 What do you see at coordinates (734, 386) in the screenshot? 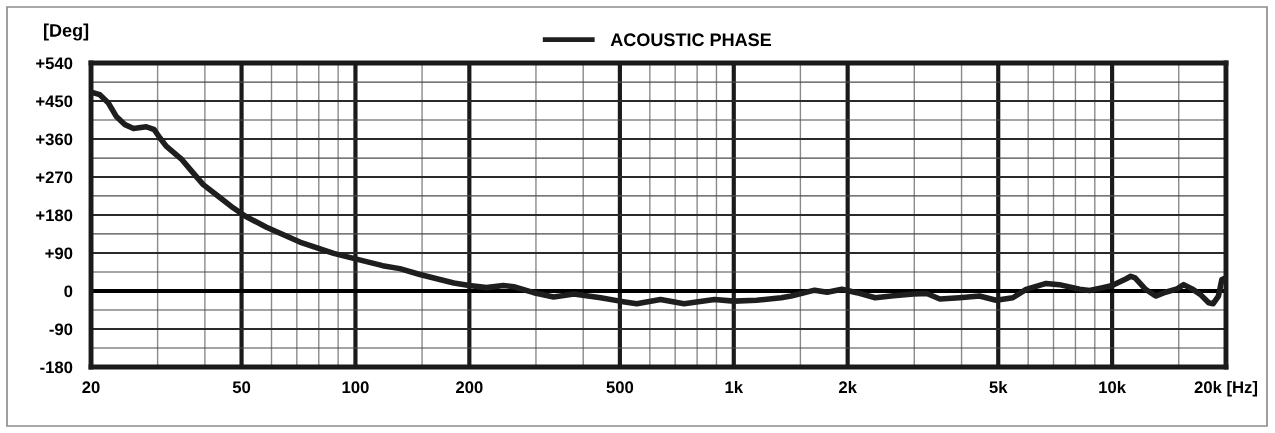
I see `x-tick-label: 1k` at bounding box center [734, 386].